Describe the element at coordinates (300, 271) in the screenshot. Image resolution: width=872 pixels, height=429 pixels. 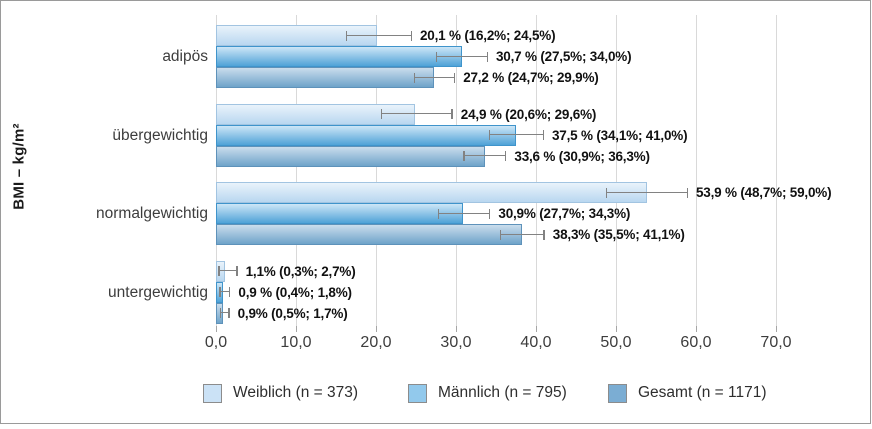
I see `bar-value-label: 1,1% (0,3%; 2,7%)` at that location.